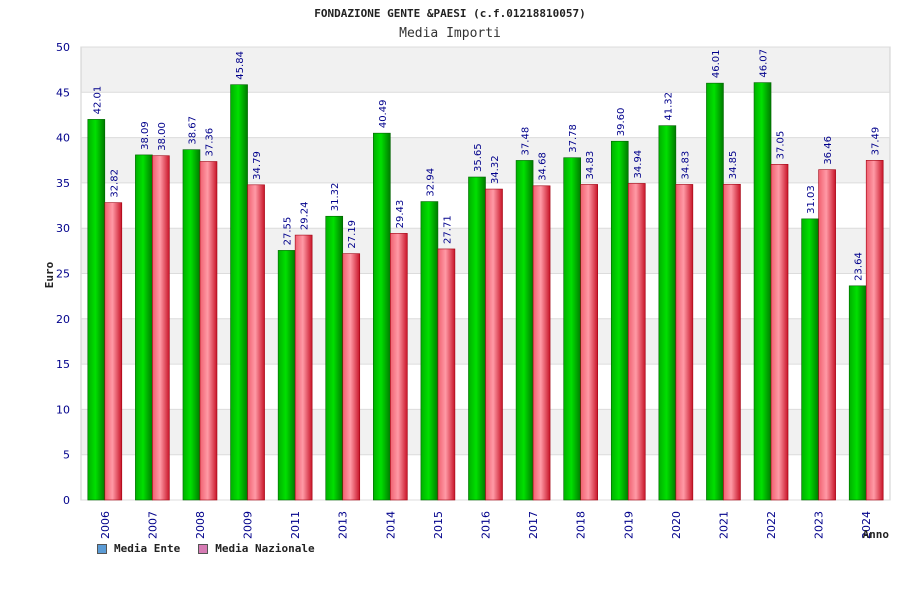 The width and height of the screenshot is (900, 600). I want to click on bar-media-nazionale-2020, so click(684, 342).